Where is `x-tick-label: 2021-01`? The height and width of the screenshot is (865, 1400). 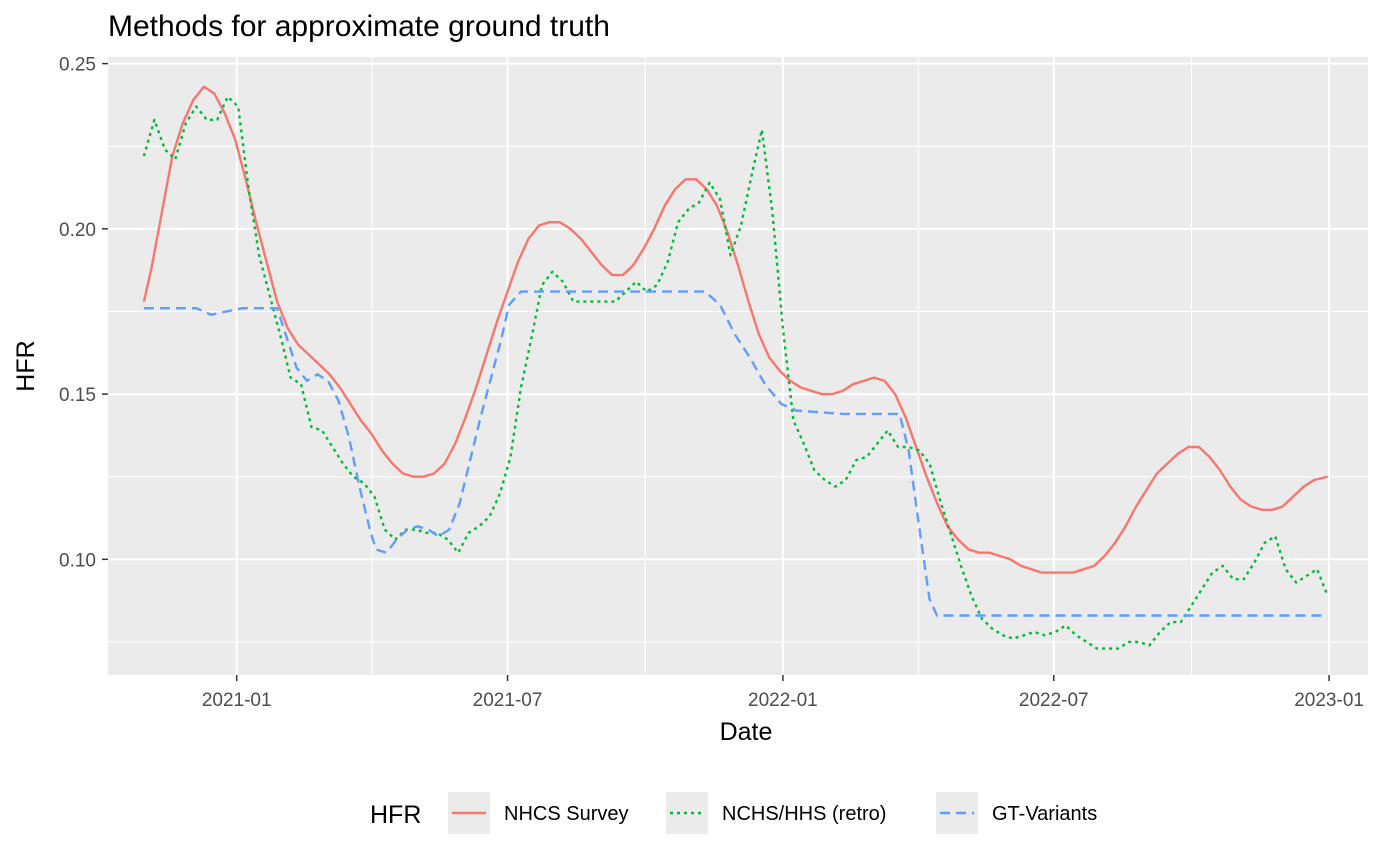 x-tick-label: 2021-01 is located at coordinates (237, 700).